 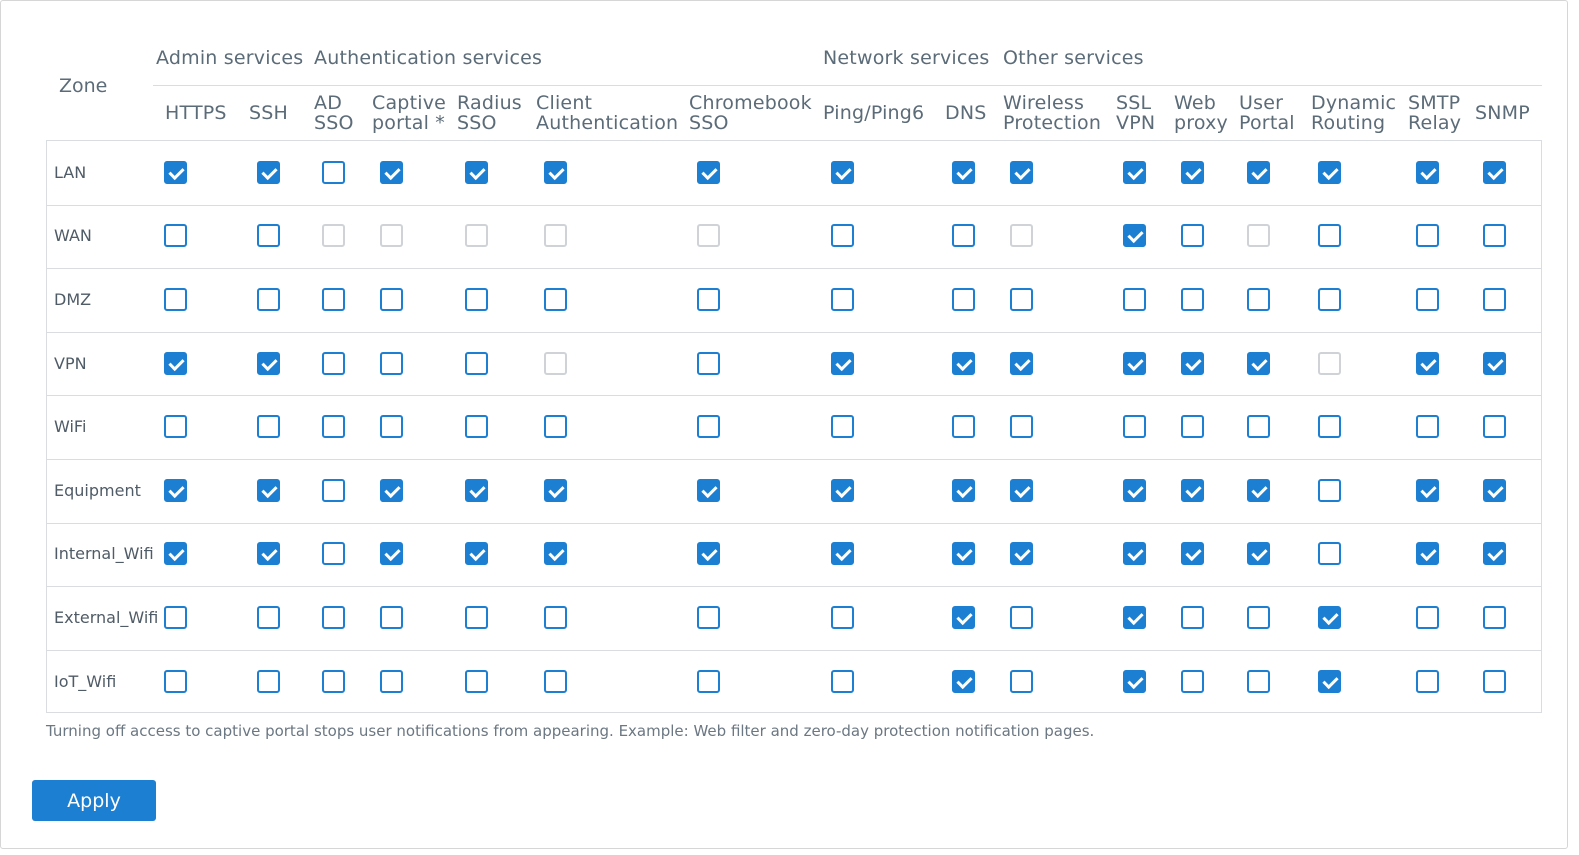 What do you see at coordinates (268, 172) in the screenshot?
I see `checkbox-lan-ssh` at bounding box center [268, 172].